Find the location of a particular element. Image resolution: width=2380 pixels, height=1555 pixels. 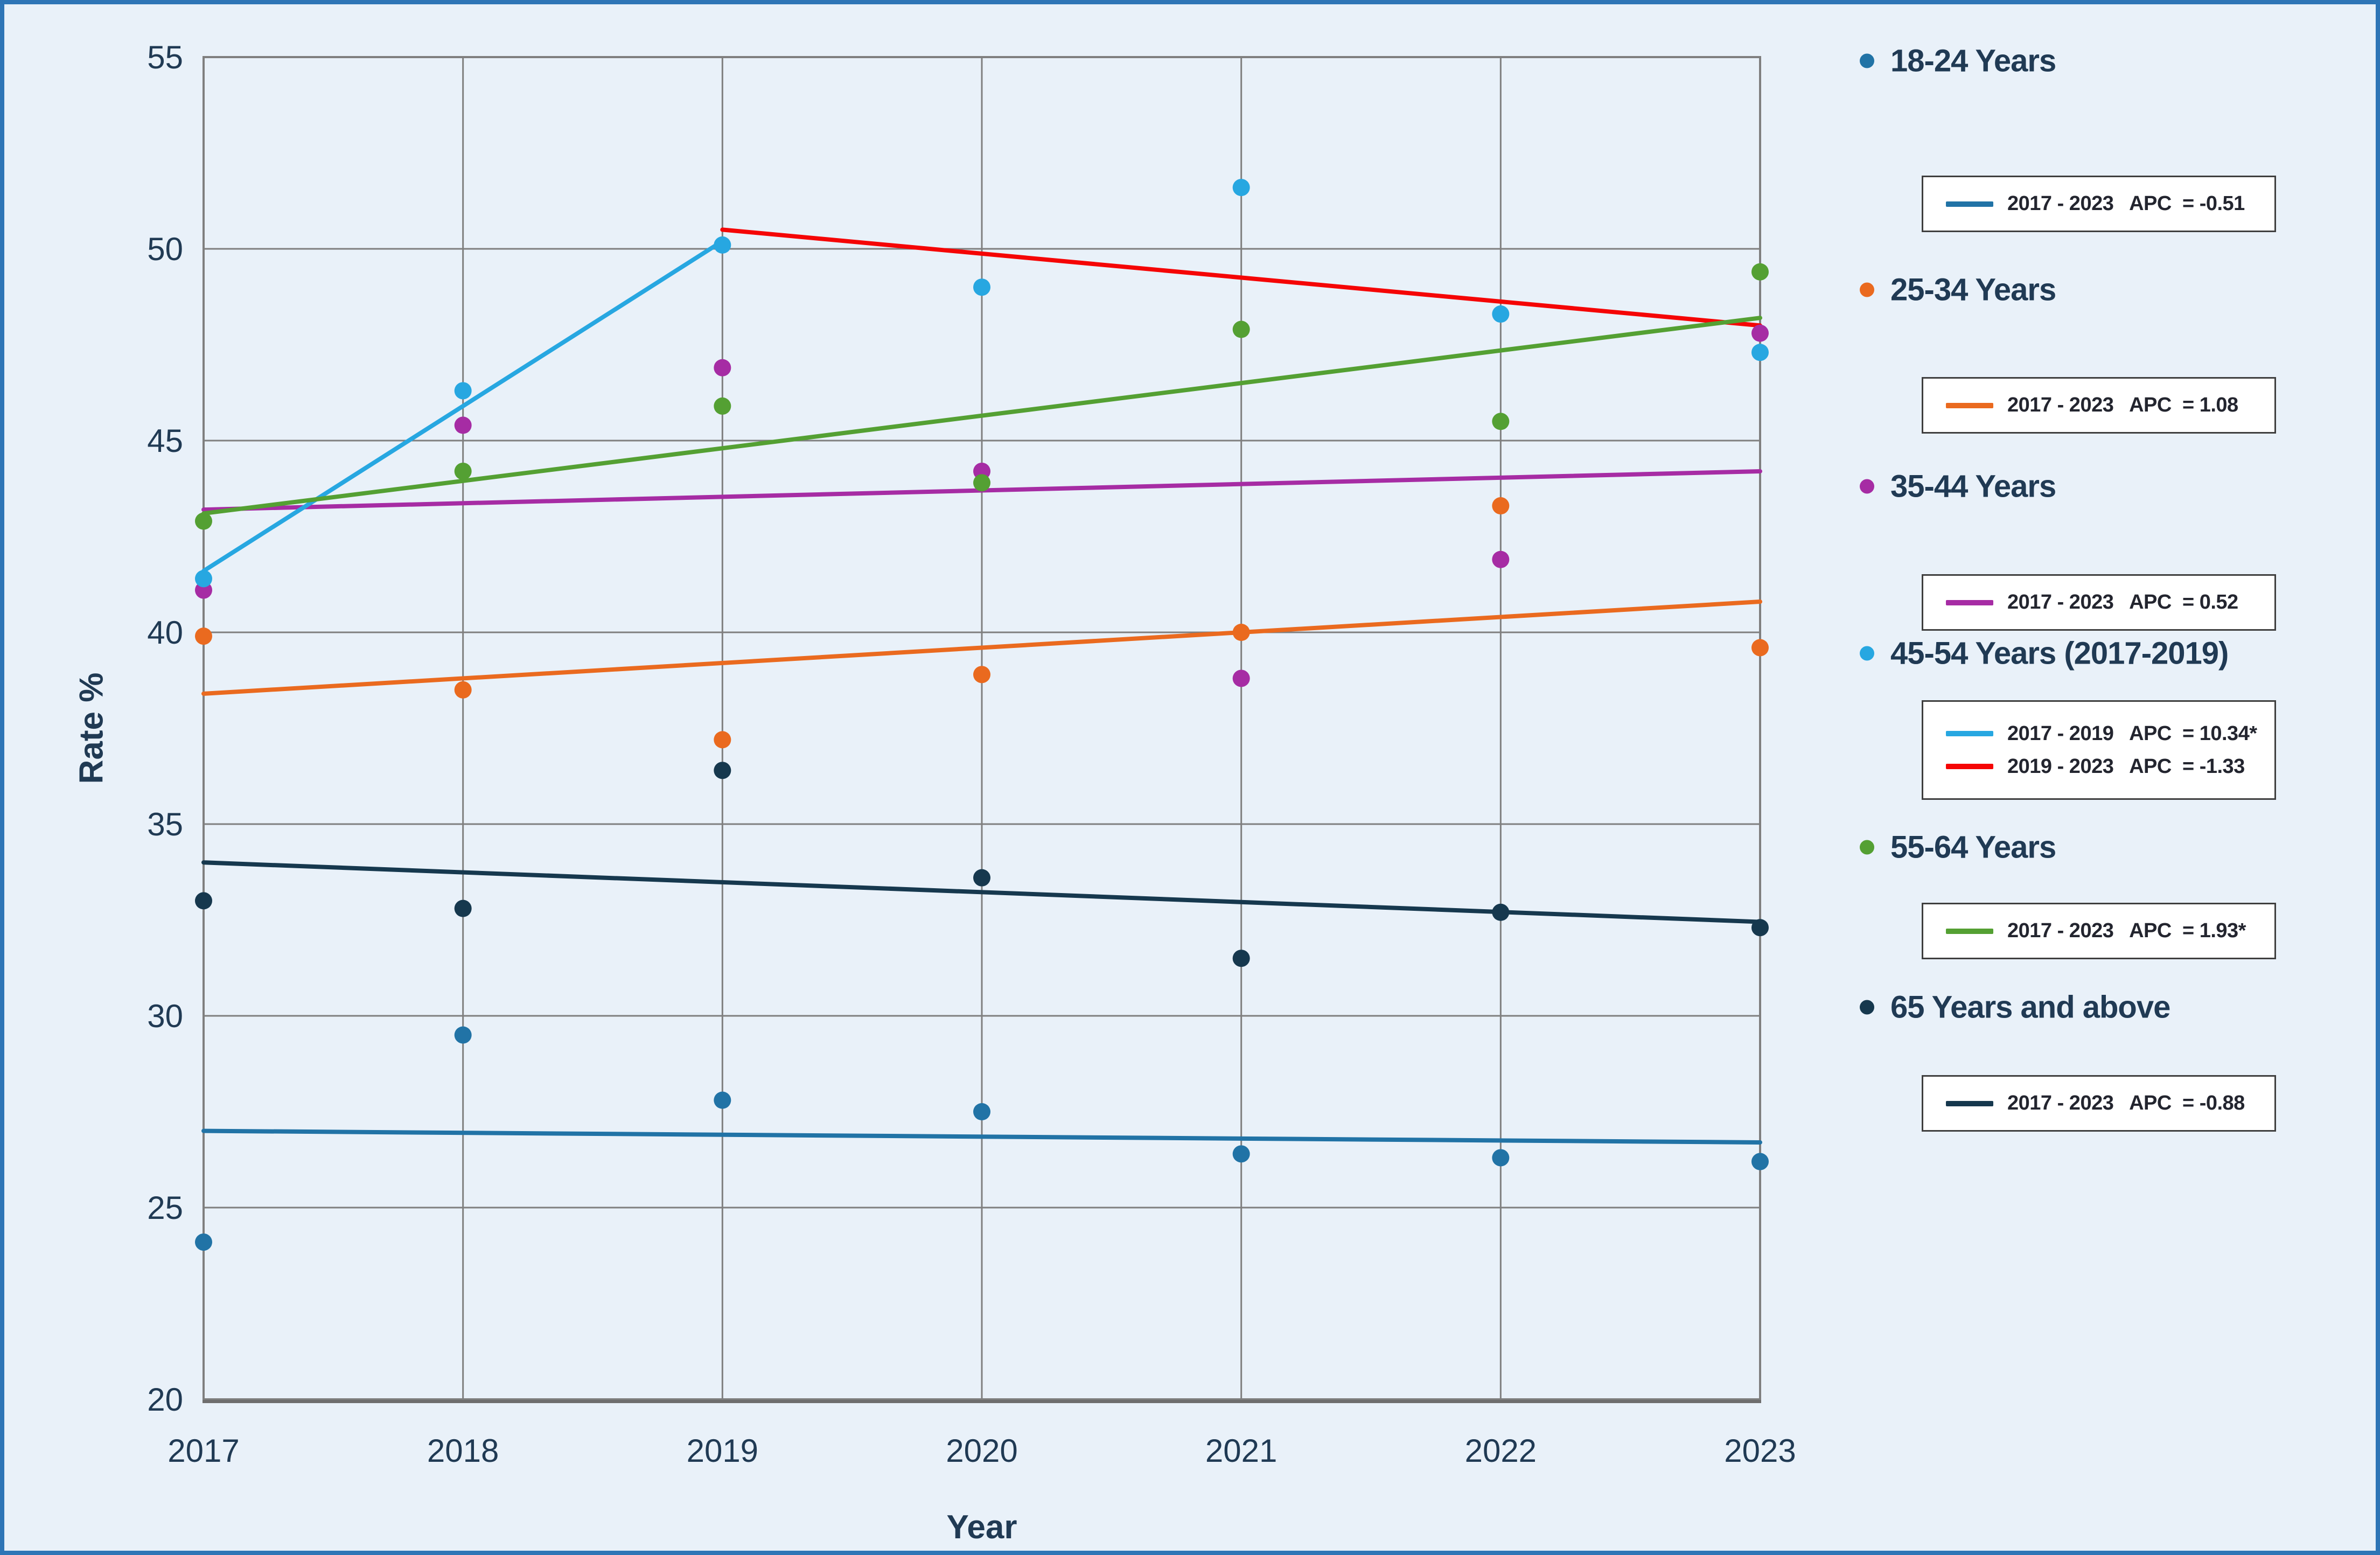

legend-entry-title: 65 Years and above is located at coordinates (2015, 1007).